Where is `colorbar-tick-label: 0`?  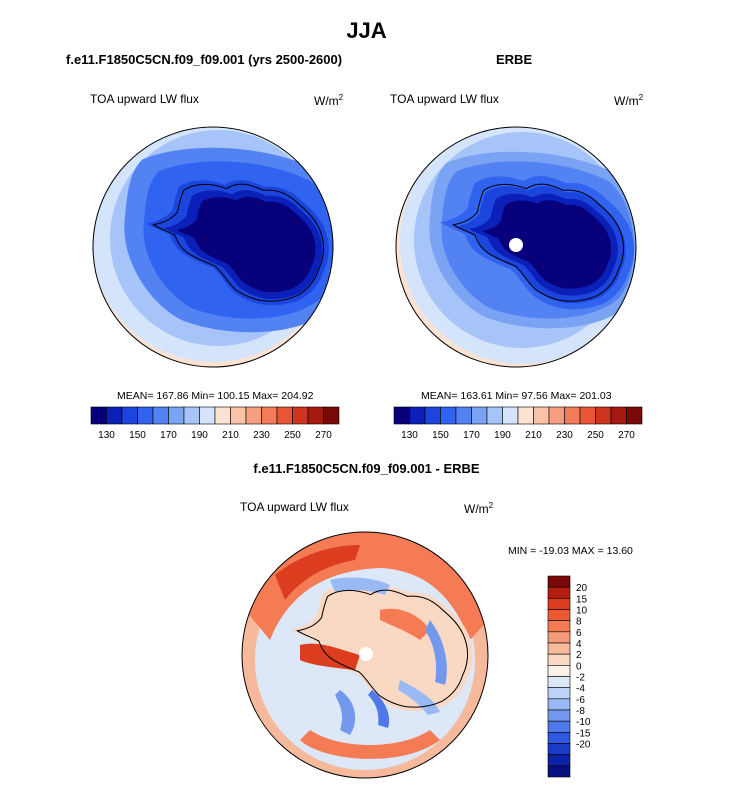
colorbar-tick-label: 0 is located at coordinates (579, 666).